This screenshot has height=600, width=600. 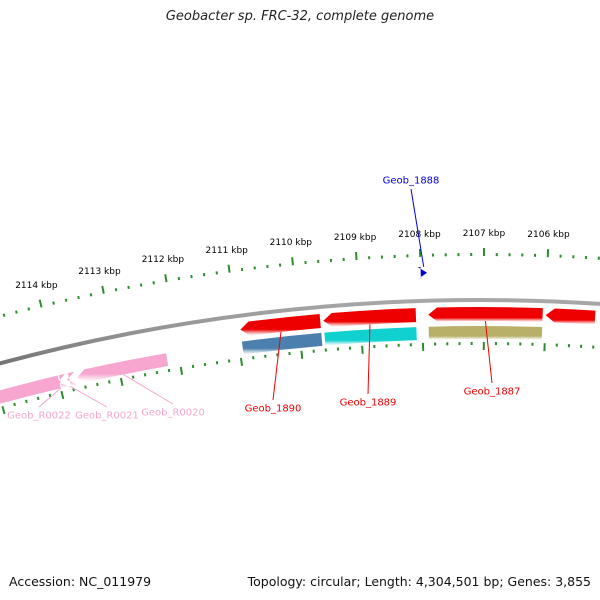 What do you see at coordinates (419, 235) in the screenshot?
I see `scale-label: 2108 kbp` at bounding box center [419, 235].